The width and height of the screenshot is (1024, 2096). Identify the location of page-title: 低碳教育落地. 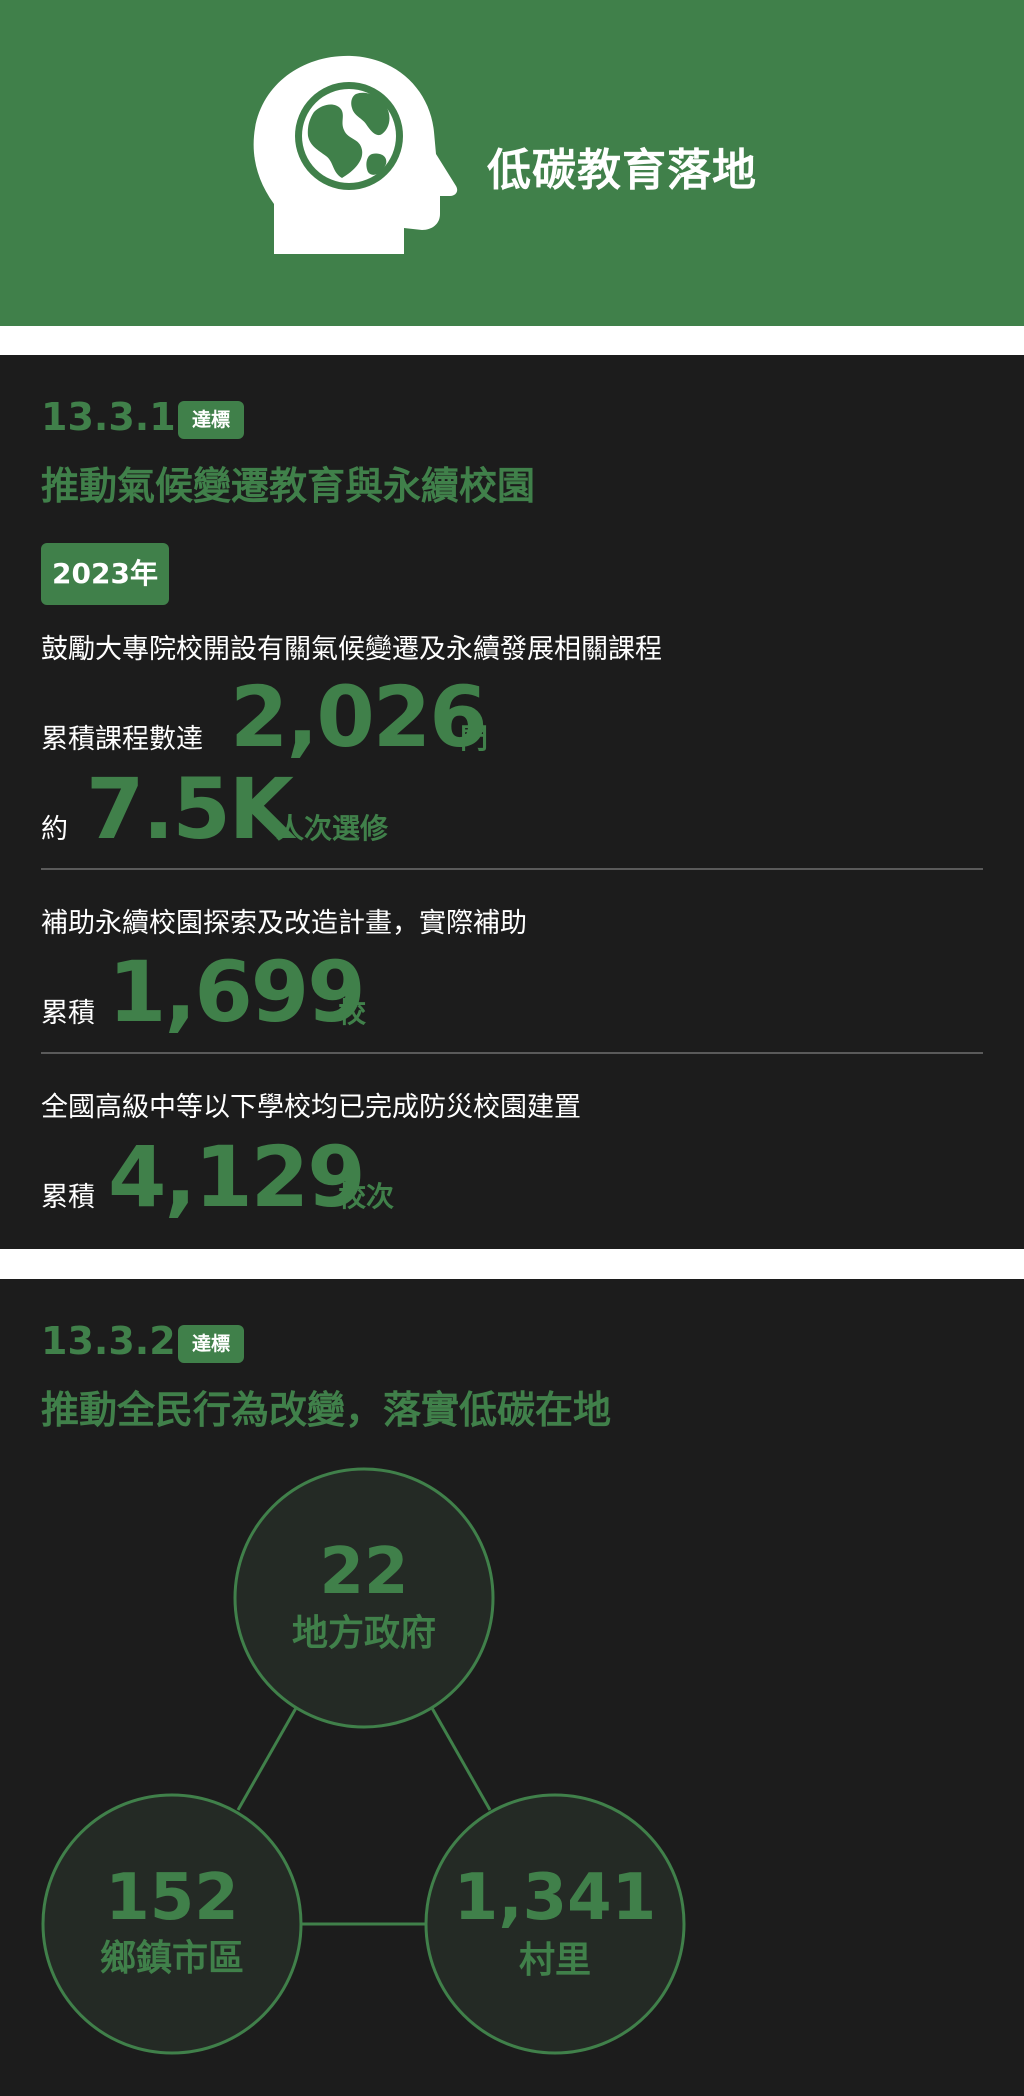
(622, 170).